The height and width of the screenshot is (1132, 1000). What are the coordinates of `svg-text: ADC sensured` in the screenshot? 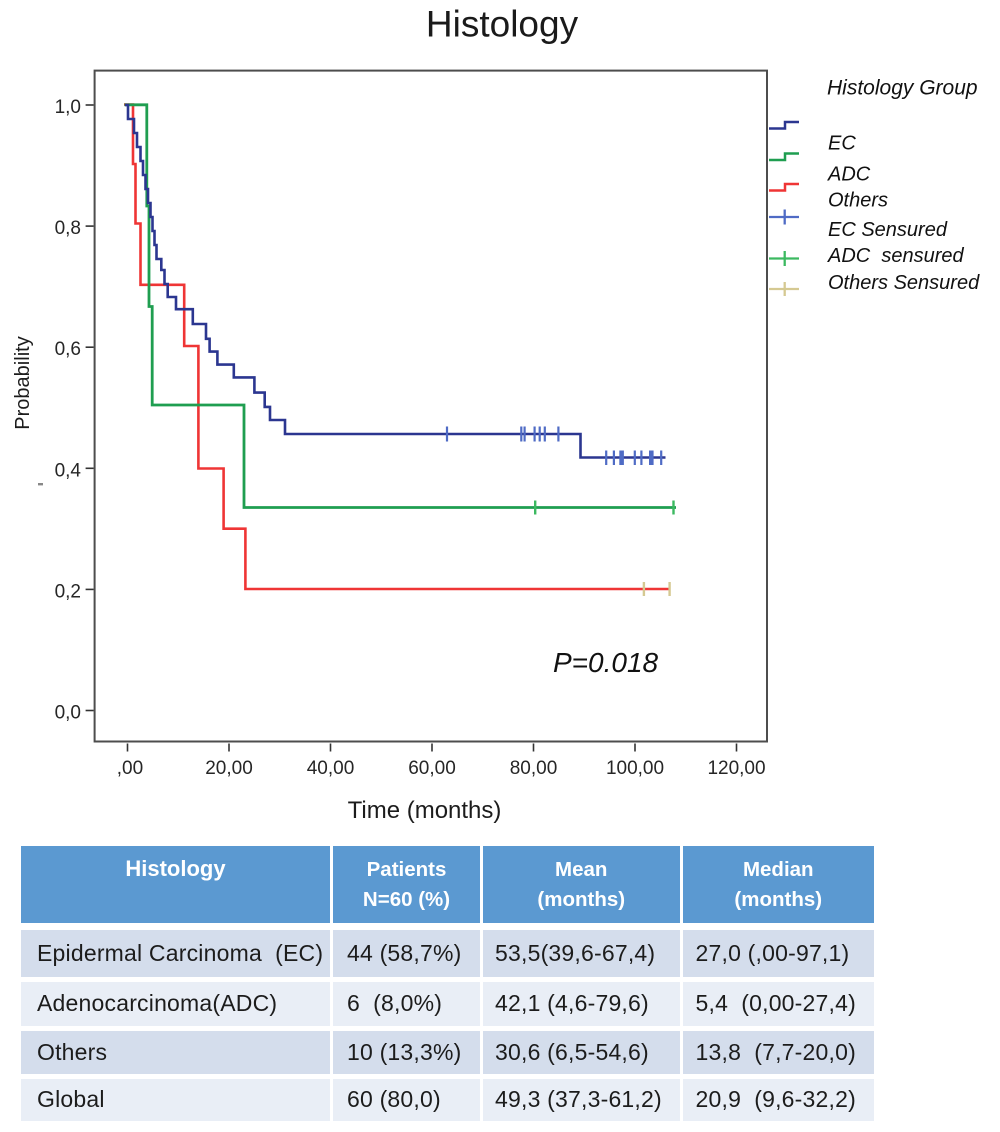 It's located at (895, 256).